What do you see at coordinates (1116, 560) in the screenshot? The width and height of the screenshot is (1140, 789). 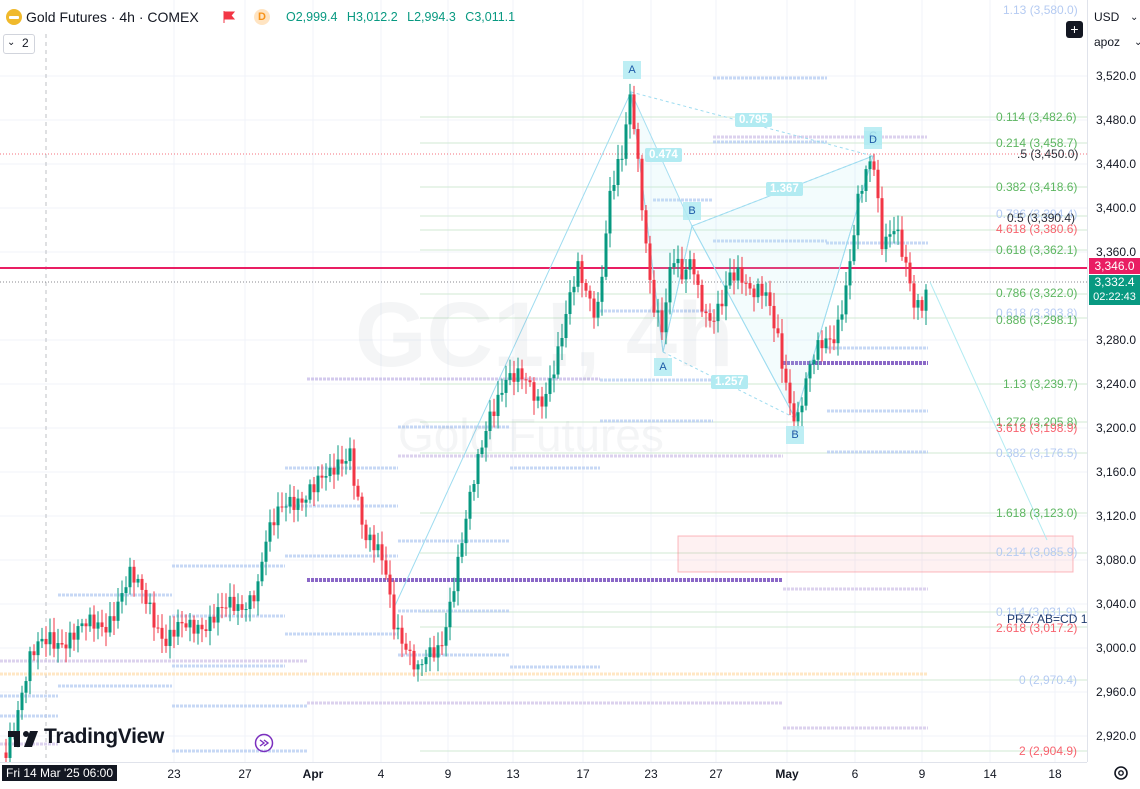 I see `price-axis-label: 3,080.0` at bounding box center [1116, 560].